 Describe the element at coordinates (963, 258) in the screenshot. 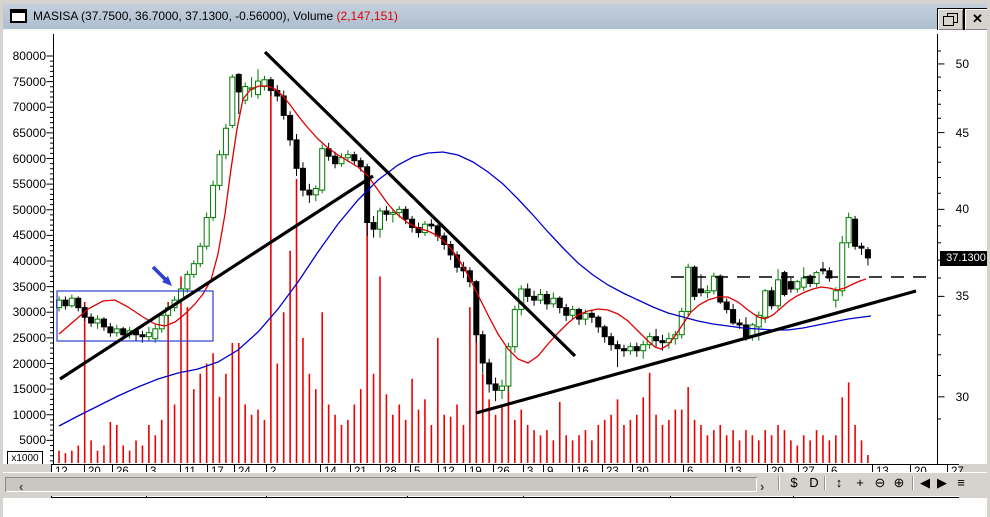

I see `last-price-tag: 37.1300` at that location.